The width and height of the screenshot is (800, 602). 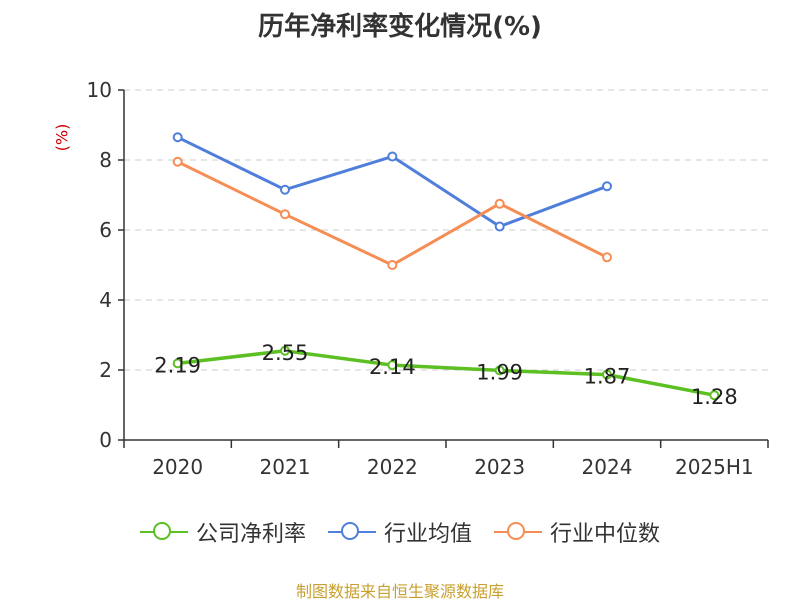 What do you see at coordinates (714, 467) in the screenshot?
I see `x-tick-label: 2025H1` at bounding box center [714, 467].